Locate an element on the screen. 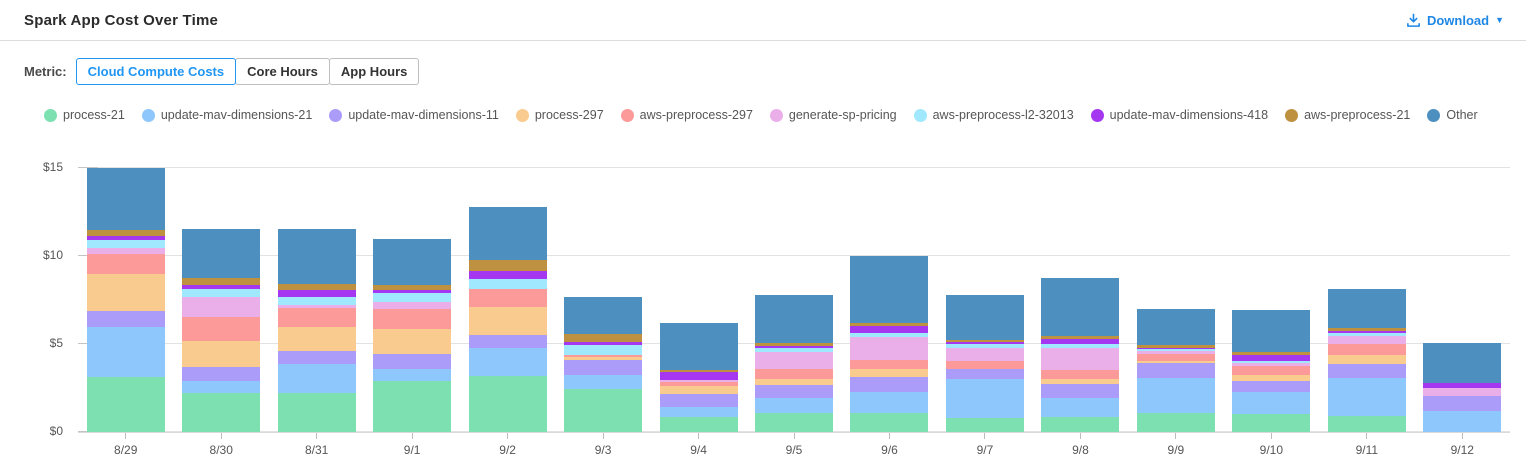 This screenshot has height=461, width=1526. bar-9/8 is located at coordinates (1080, 355).